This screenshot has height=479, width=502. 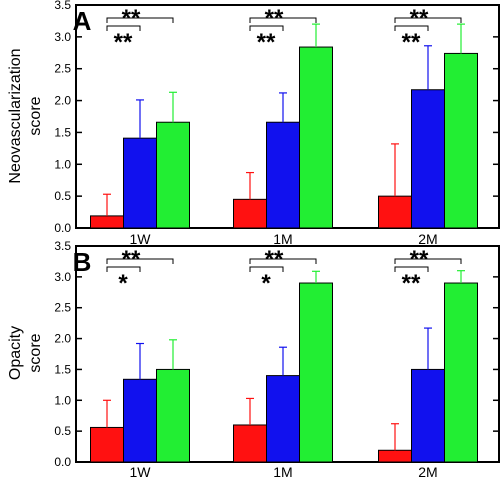 I want to click on y-axis-label: Opacity score, so click(x=25, y=353).